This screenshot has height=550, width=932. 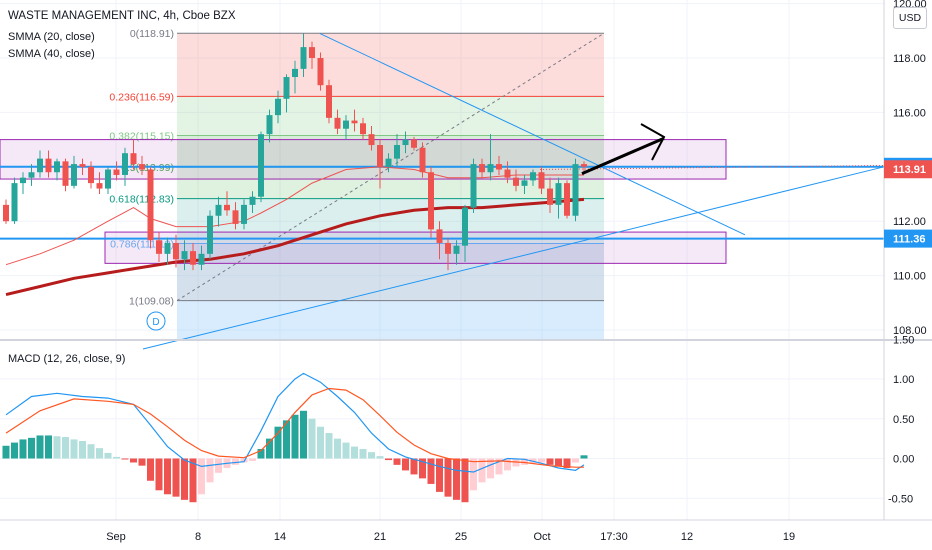 I want to click on last-price-line, so click(x=712, y=167).